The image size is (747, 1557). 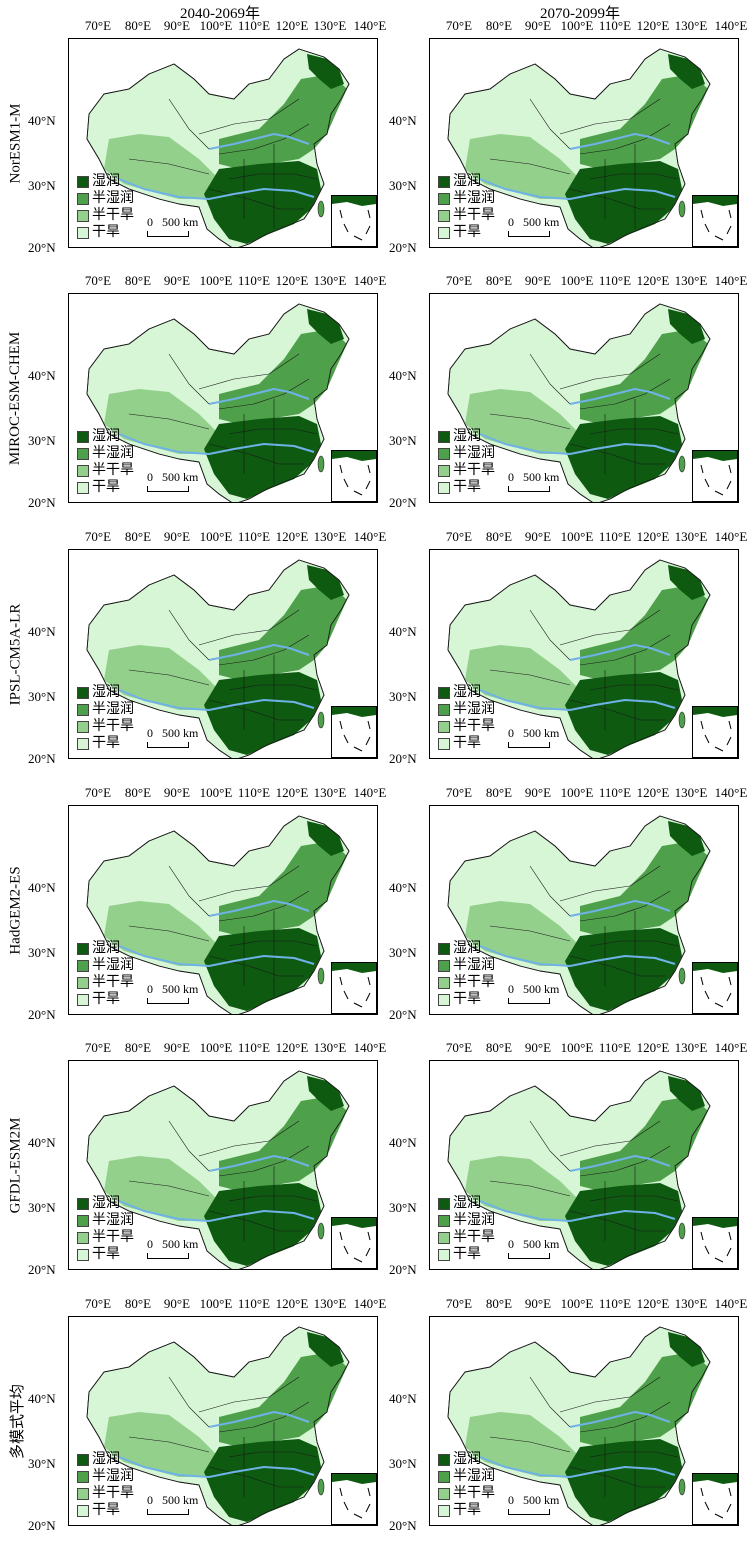 I want to click on semi-arid-region, so click(x=161, y=1188).